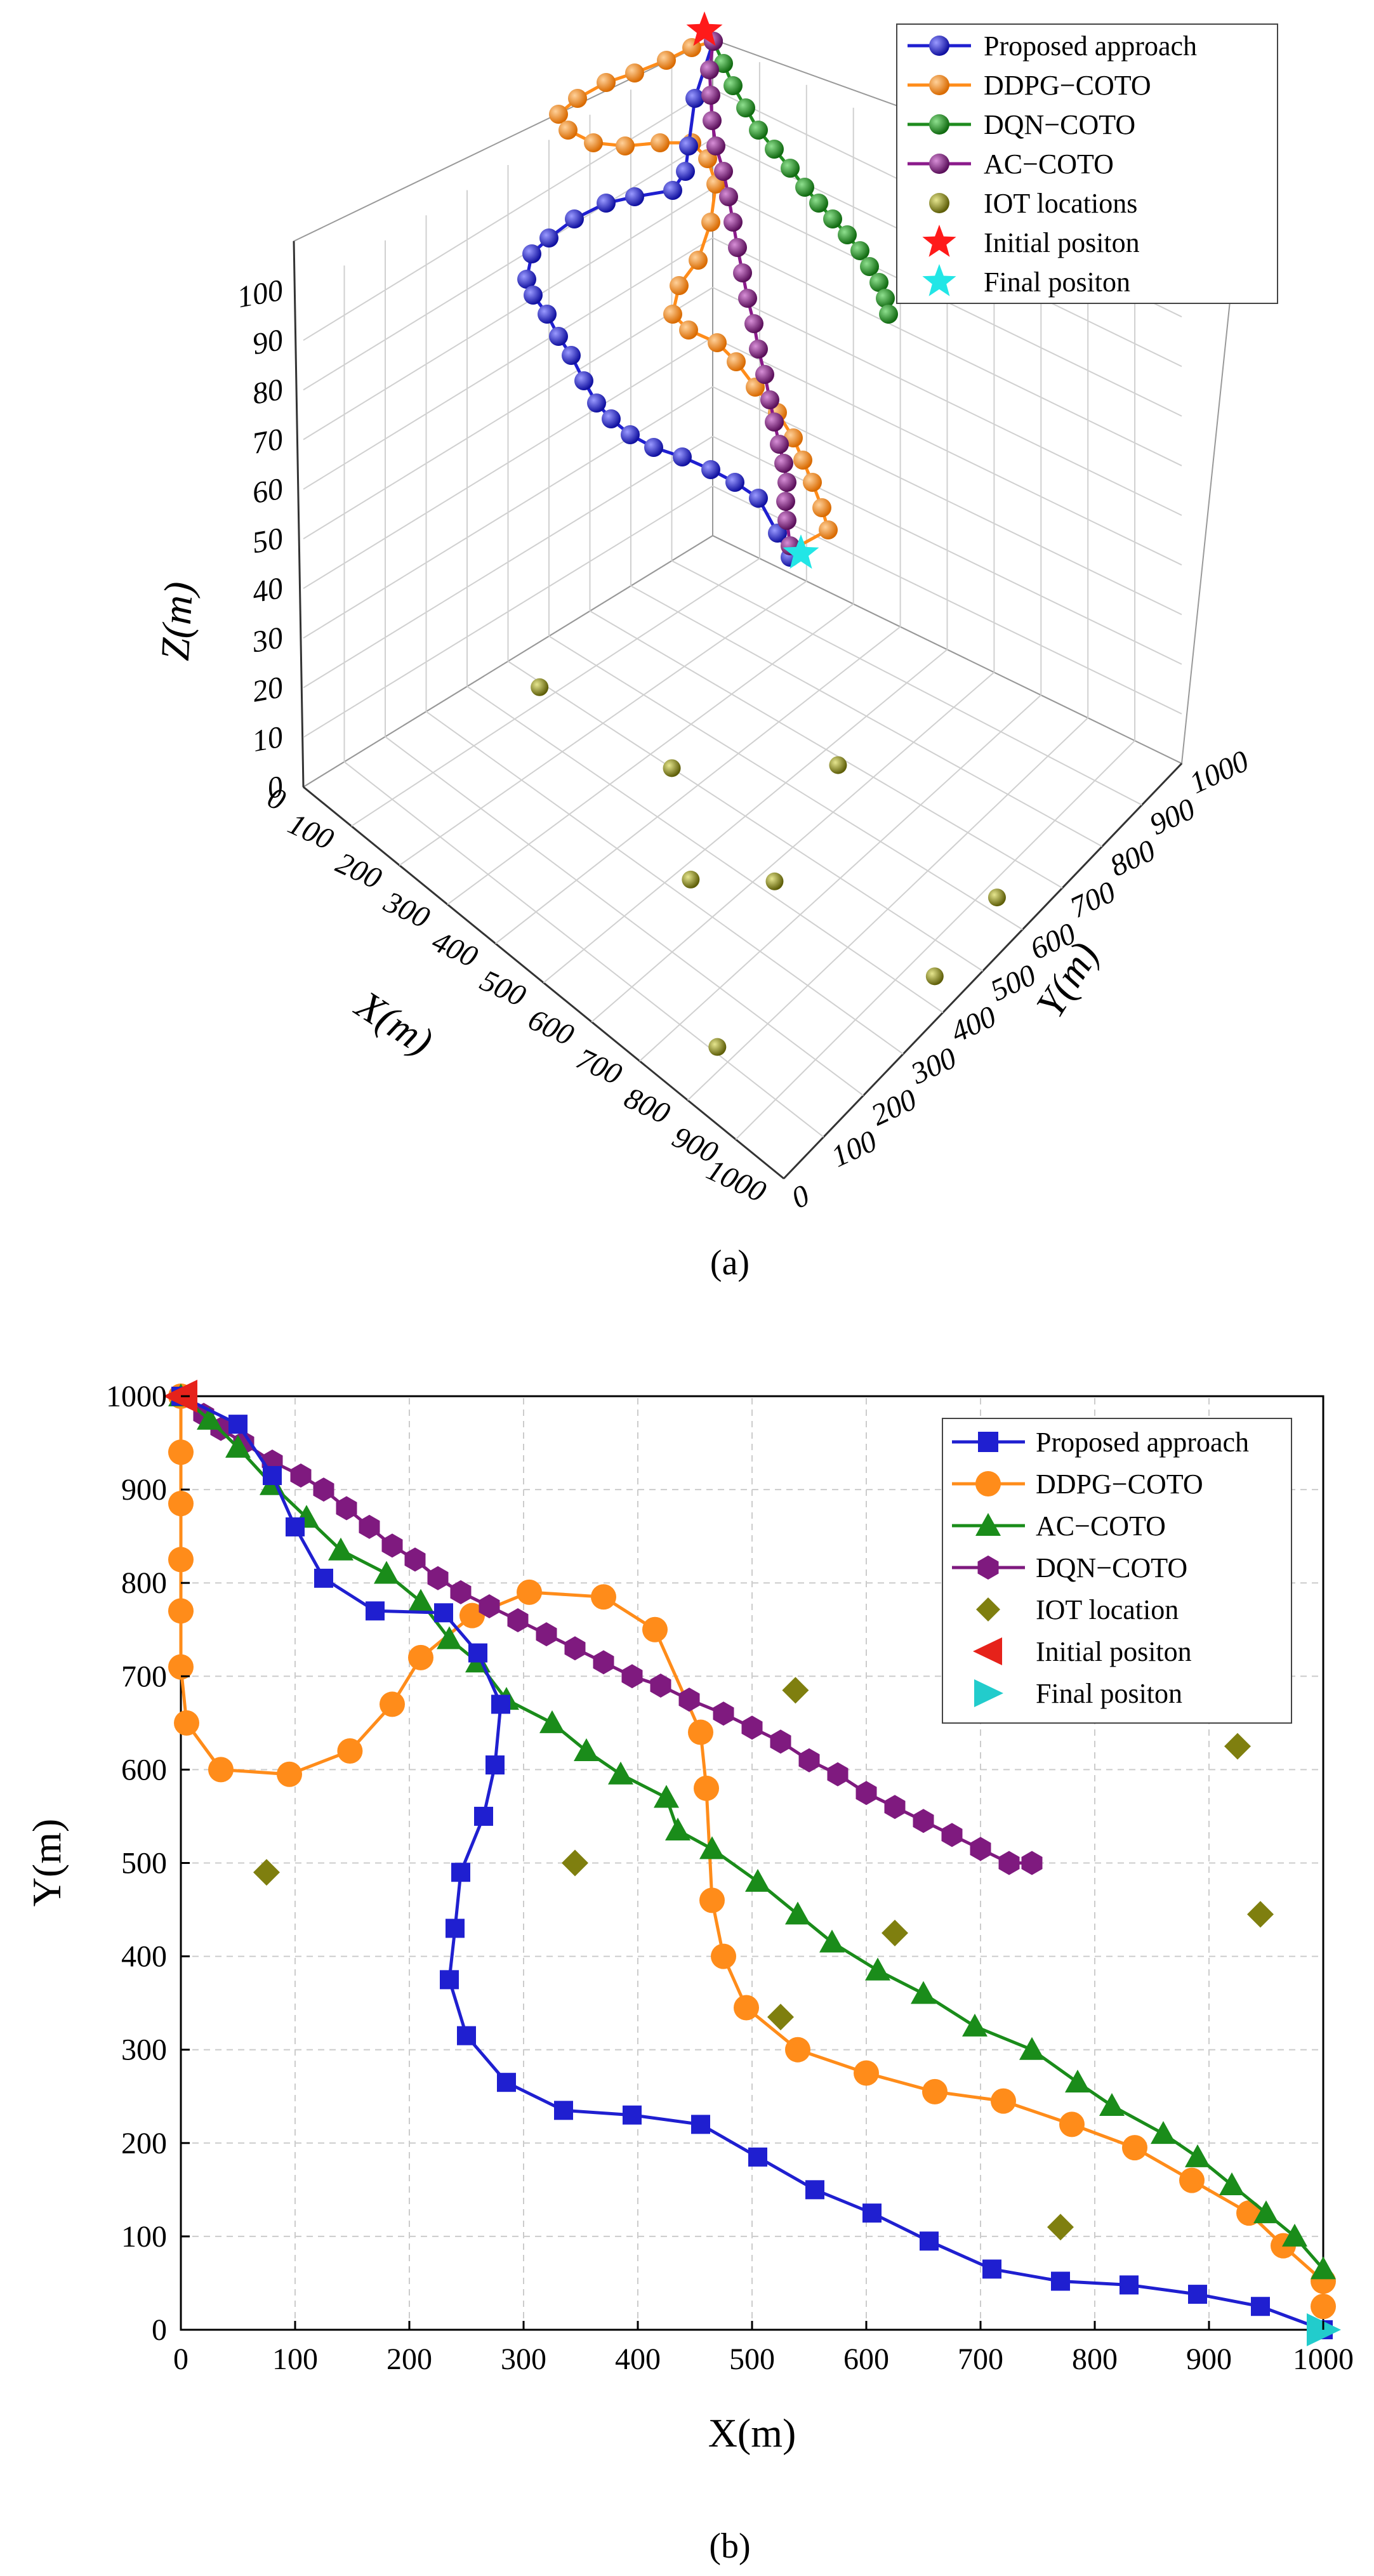  What do you see at coordinates (1078, 1693) in the screenshot?
I see `legend-2d-entry: Final positon` at bounding box center [1078, 1693].